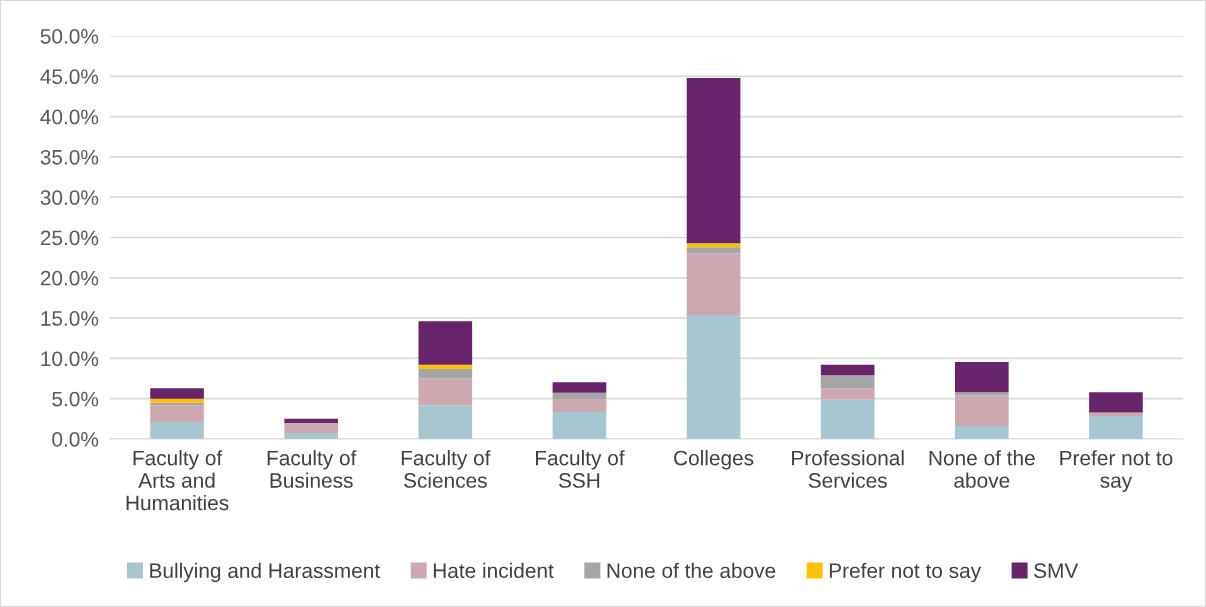 The height and width of the screenshot is (607, 1206). I want to click on legend-label: Hate incident, so click(493, 570).